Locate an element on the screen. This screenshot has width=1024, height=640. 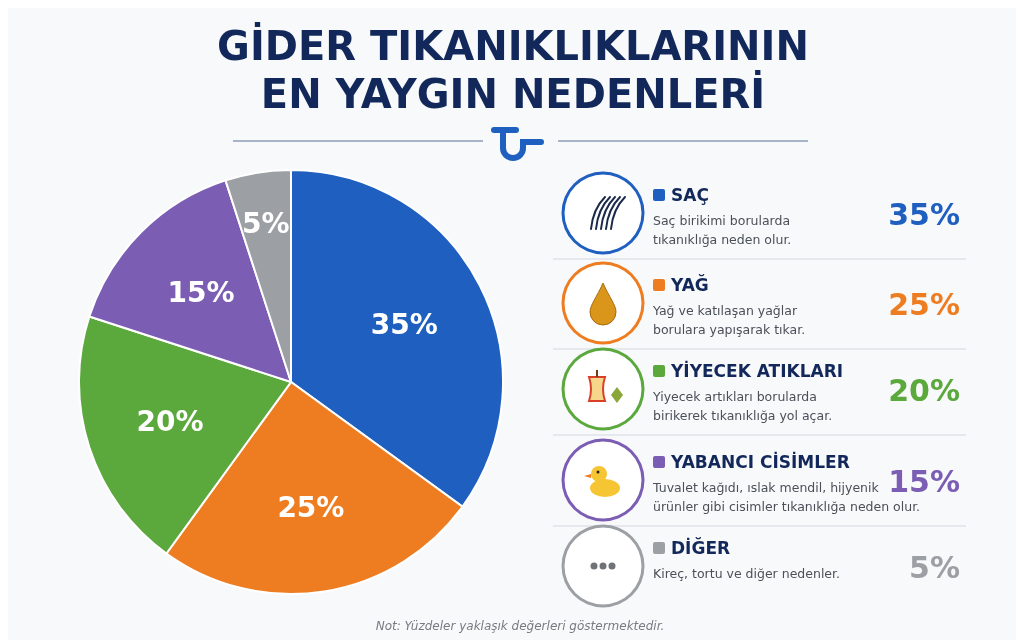
text: 35% is located at coordinates (924, 214).